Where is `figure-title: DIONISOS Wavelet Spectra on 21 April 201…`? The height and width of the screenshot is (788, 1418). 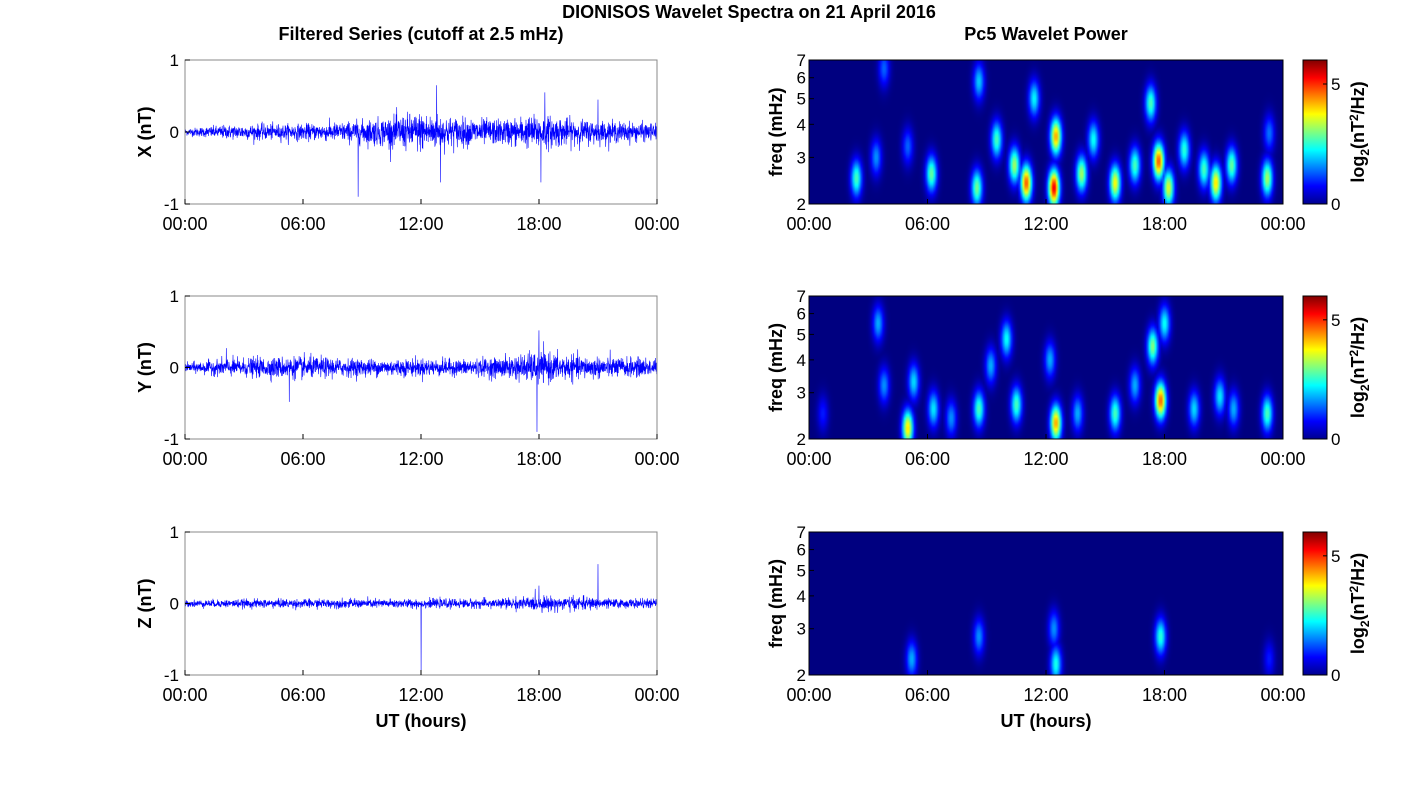 figure-title: DIONISOS Wavelet Spectra on 21 April 201… is located at coordinates (749, 12).